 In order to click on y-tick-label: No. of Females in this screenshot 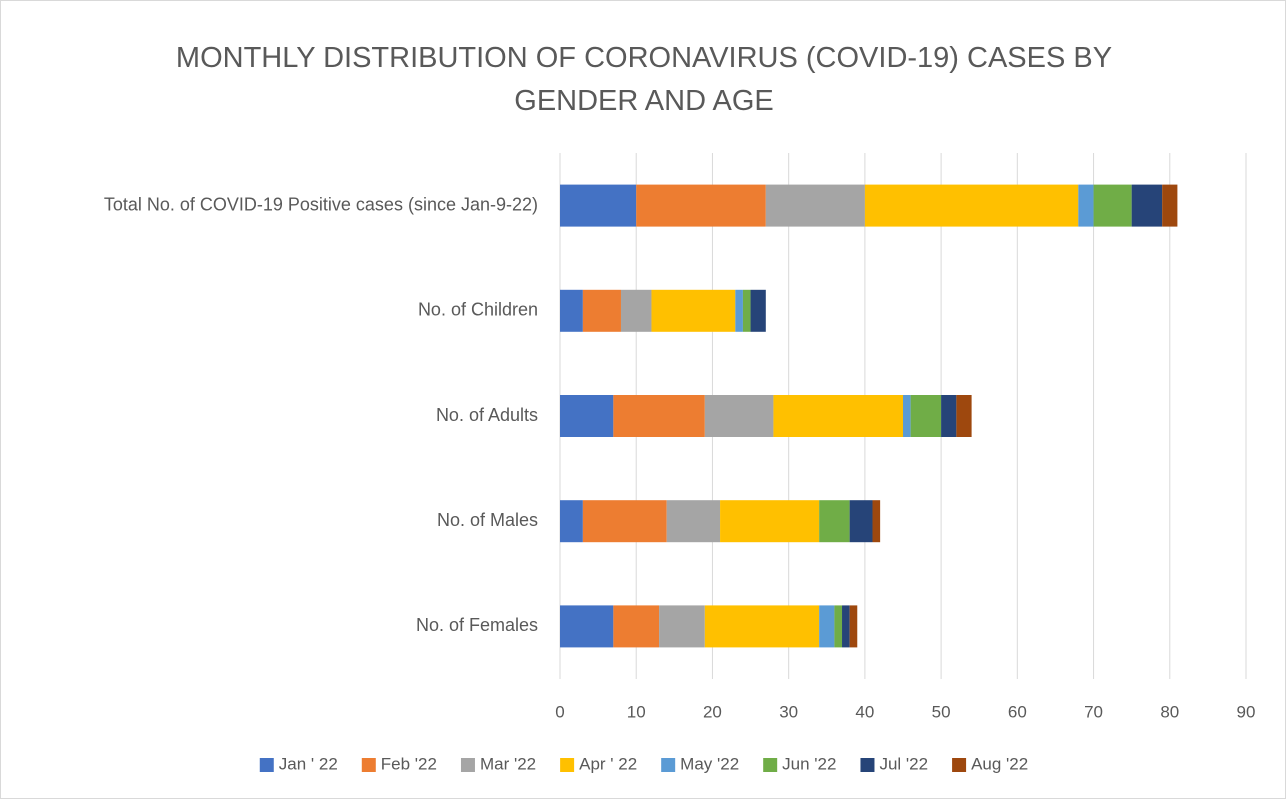, I will do `click(477, 625)`.